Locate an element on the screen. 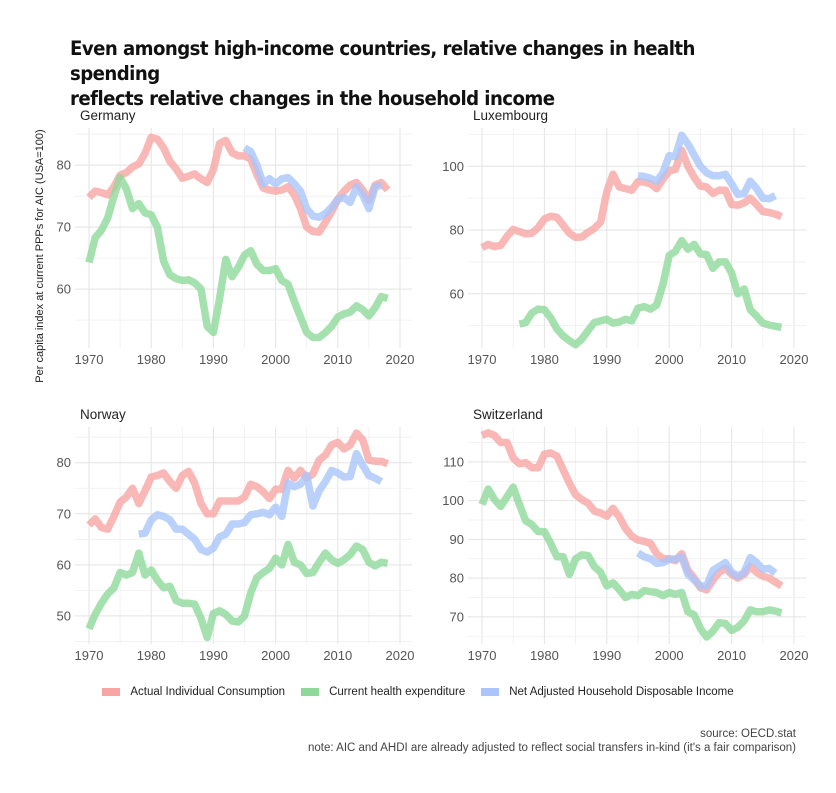  legend-item-aic: Actual Individual Consumption is located at coordinates (193, 692).